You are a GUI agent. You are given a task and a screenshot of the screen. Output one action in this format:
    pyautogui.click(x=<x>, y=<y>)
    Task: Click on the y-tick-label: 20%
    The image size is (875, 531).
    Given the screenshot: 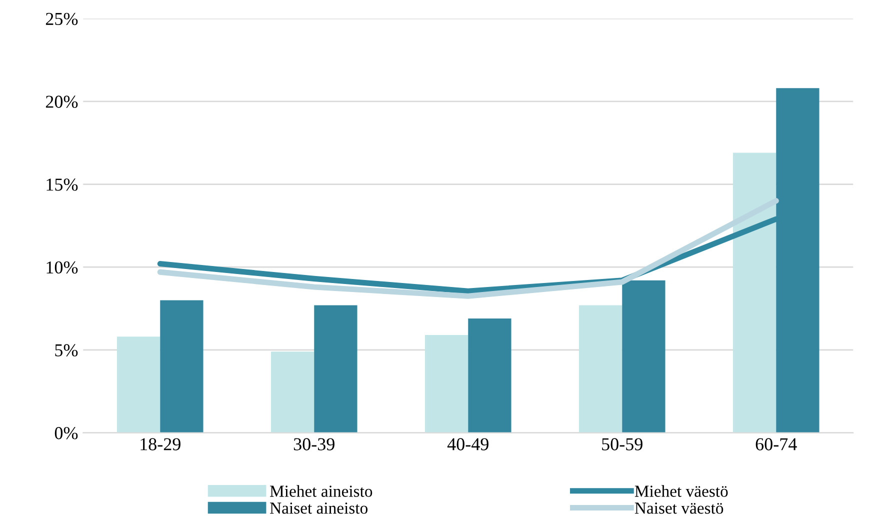 What is the action you would take?
    pyautogui.click(x=62, y=102)
    